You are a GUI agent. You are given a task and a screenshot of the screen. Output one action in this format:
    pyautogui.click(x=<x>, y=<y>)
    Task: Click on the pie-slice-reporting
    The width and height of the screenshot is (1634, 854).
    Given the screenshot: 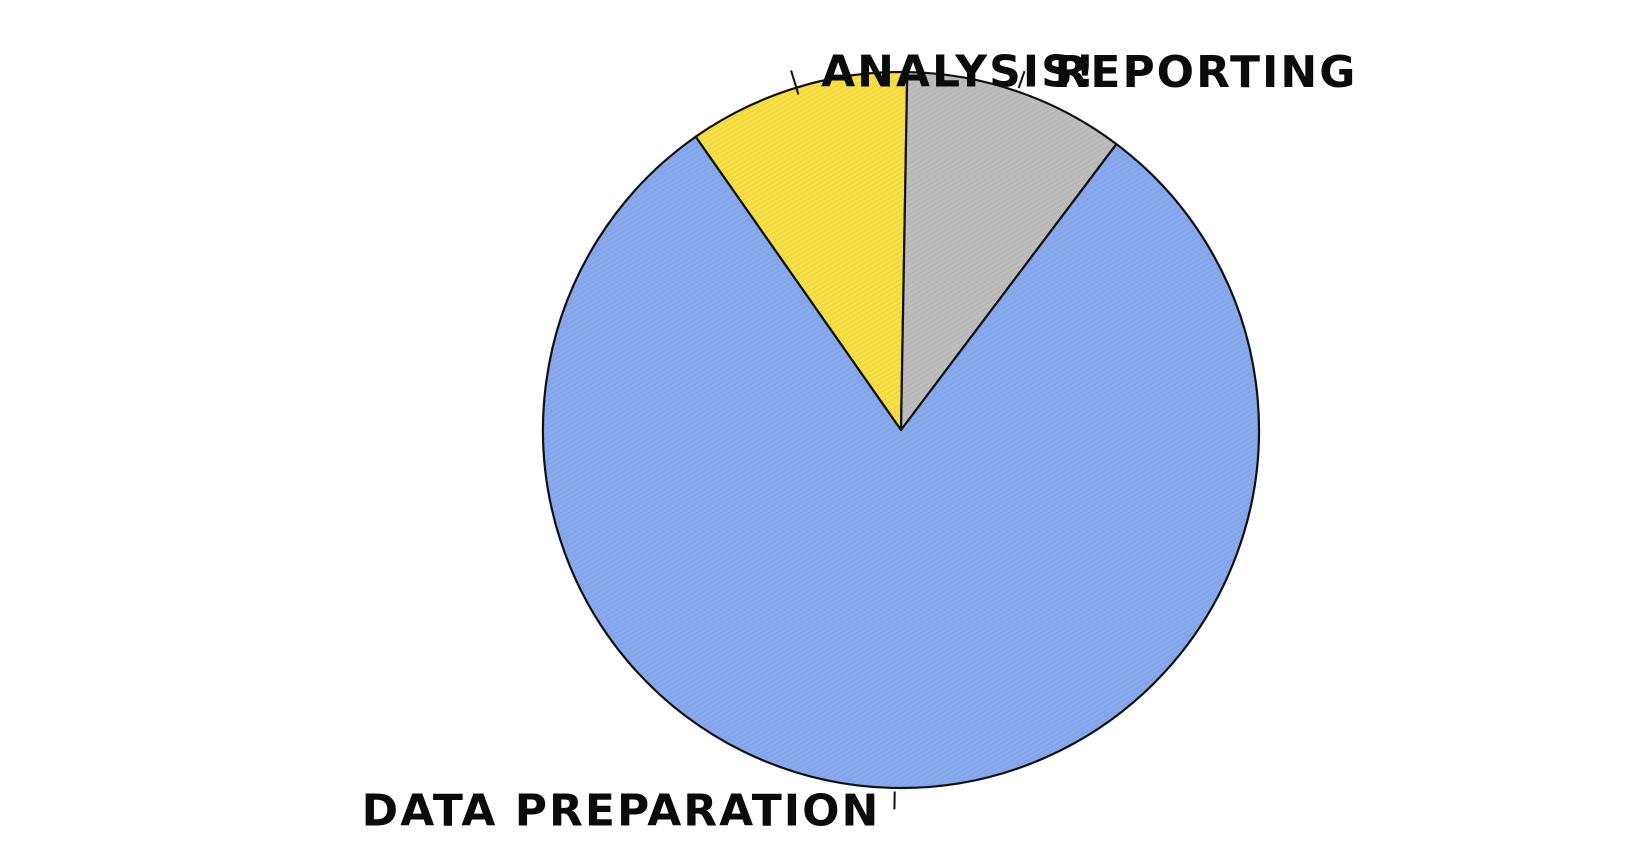 What is the action you would take?
    pyautogui.click(x=1008, y=251)
    